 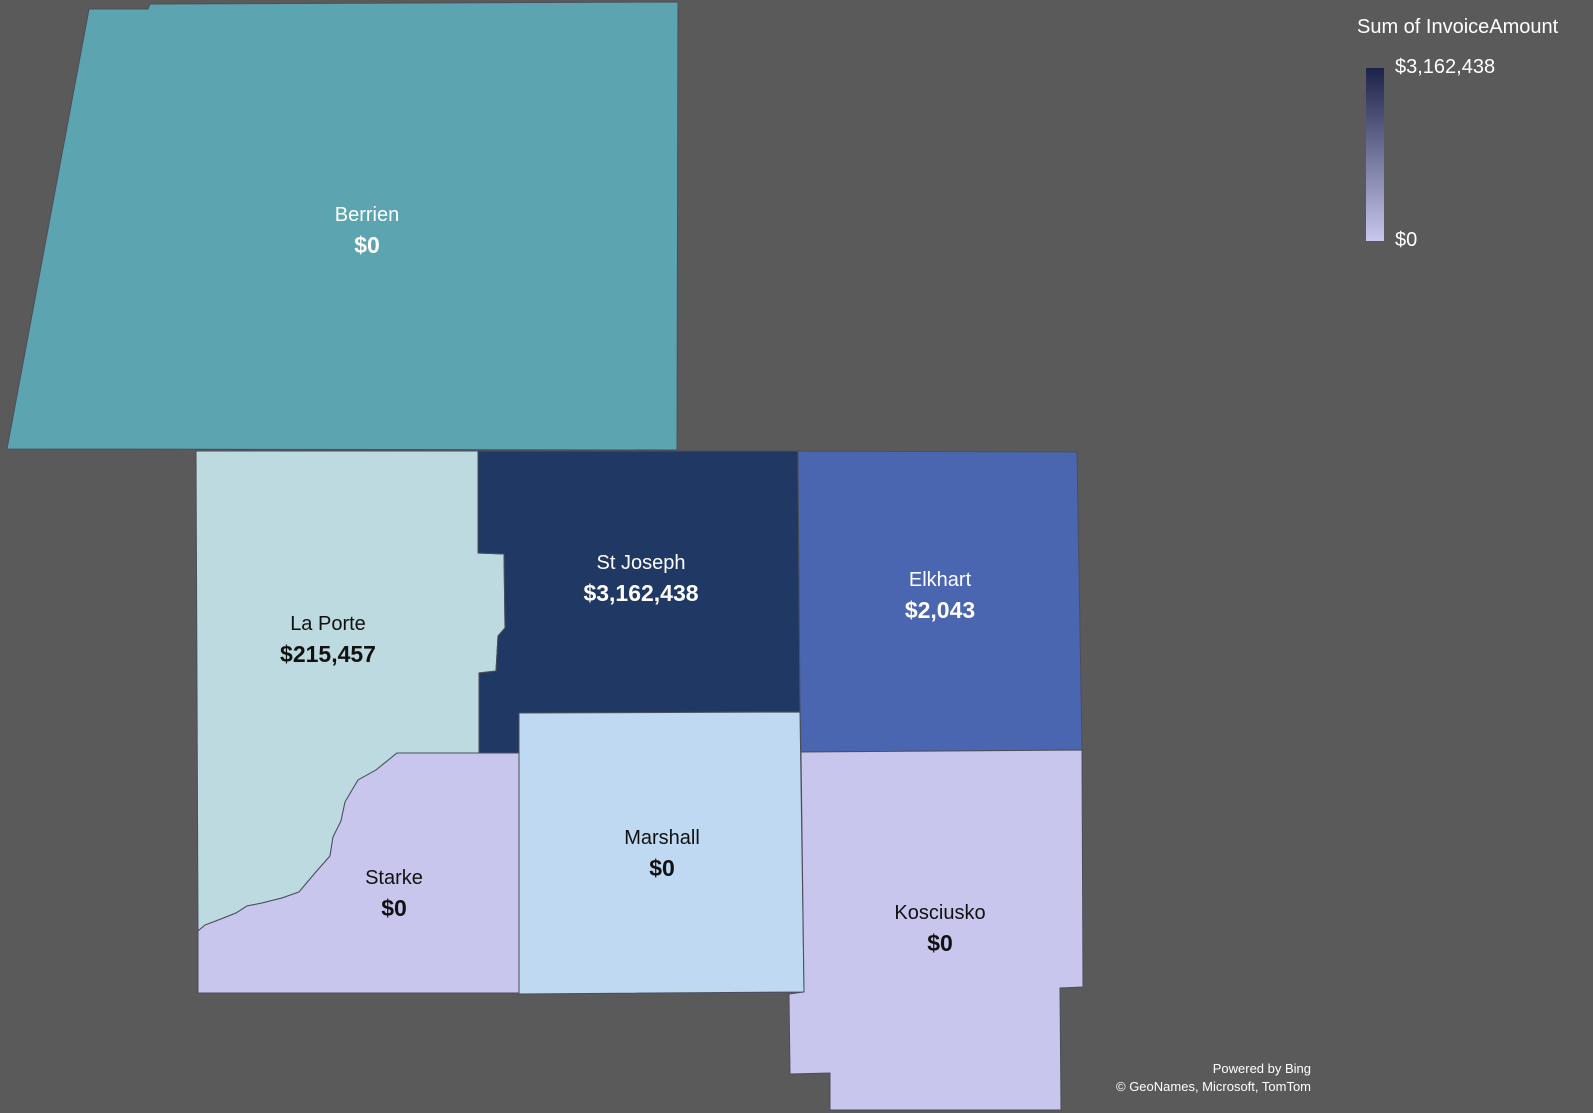 What do you see at coordinates (662, 838) in the screenshot?
I see `region-name-marshall: Marshall` at bounding box center [662, 838].